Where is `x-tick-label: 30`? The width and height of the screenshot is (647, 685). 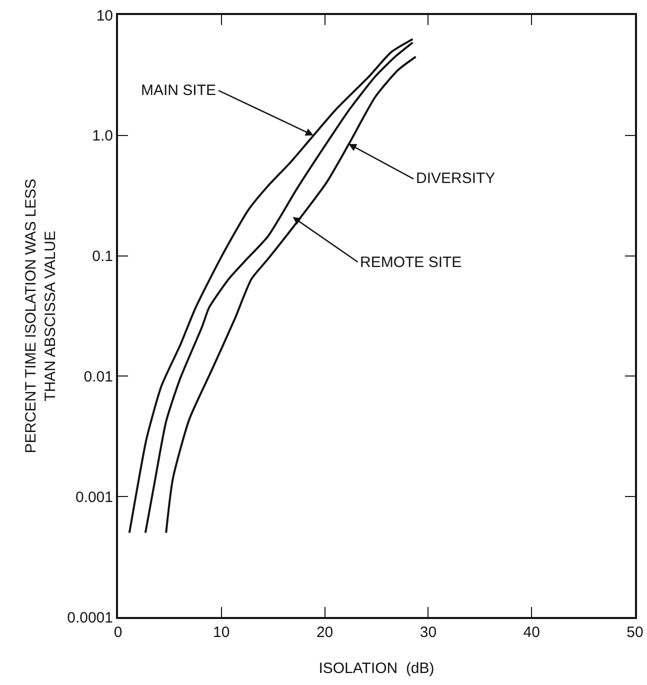
x-tick-label: 30 is located at coordinates (428, 632).